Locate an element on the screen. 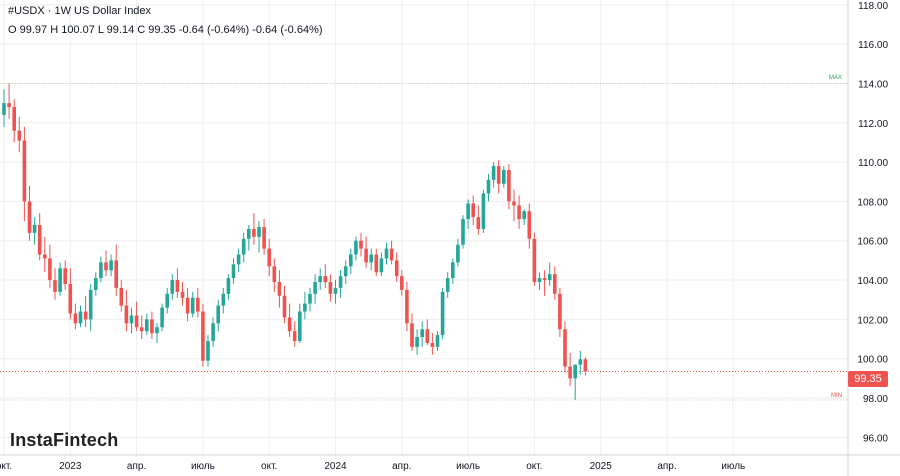 Image resolution: width=900 pixels, height=476 pixels. y-tick-label: 116.00 is located at coordinates (873, 45).